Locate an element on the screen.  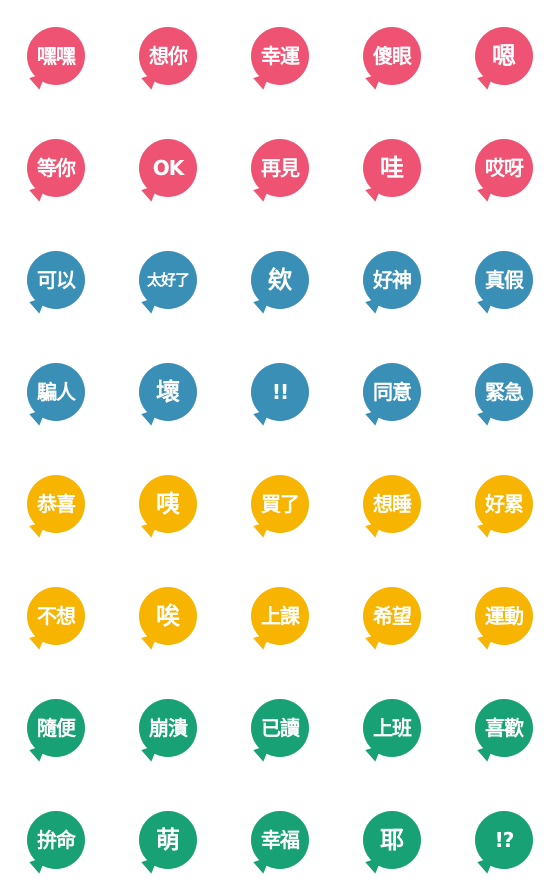
sticker-cell: 已讀 is located at coordinates (280, 728).